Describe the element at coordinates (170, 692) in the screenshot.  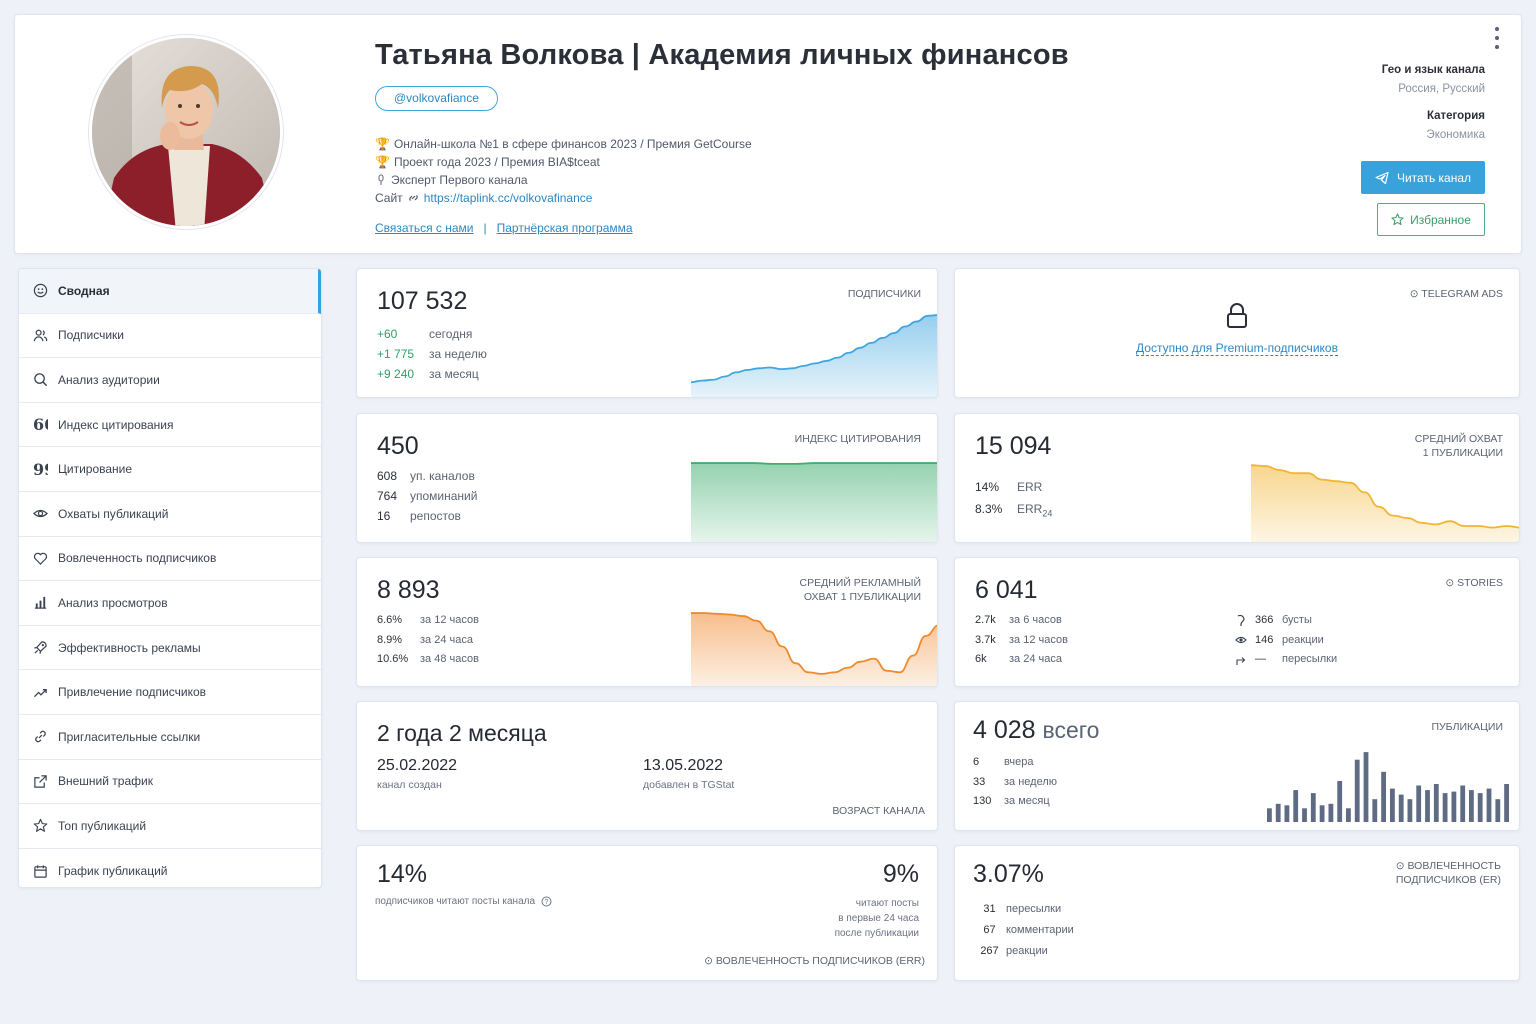
I see `sidebar-item: Привлечение подписчиков` at that location.